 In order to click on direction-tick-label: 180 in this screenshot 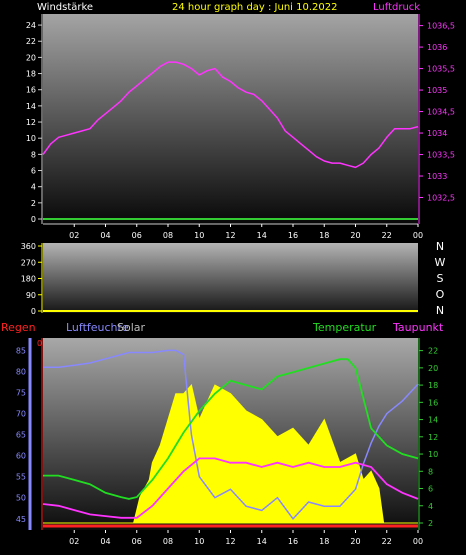, I will do `click(28, 279)`.